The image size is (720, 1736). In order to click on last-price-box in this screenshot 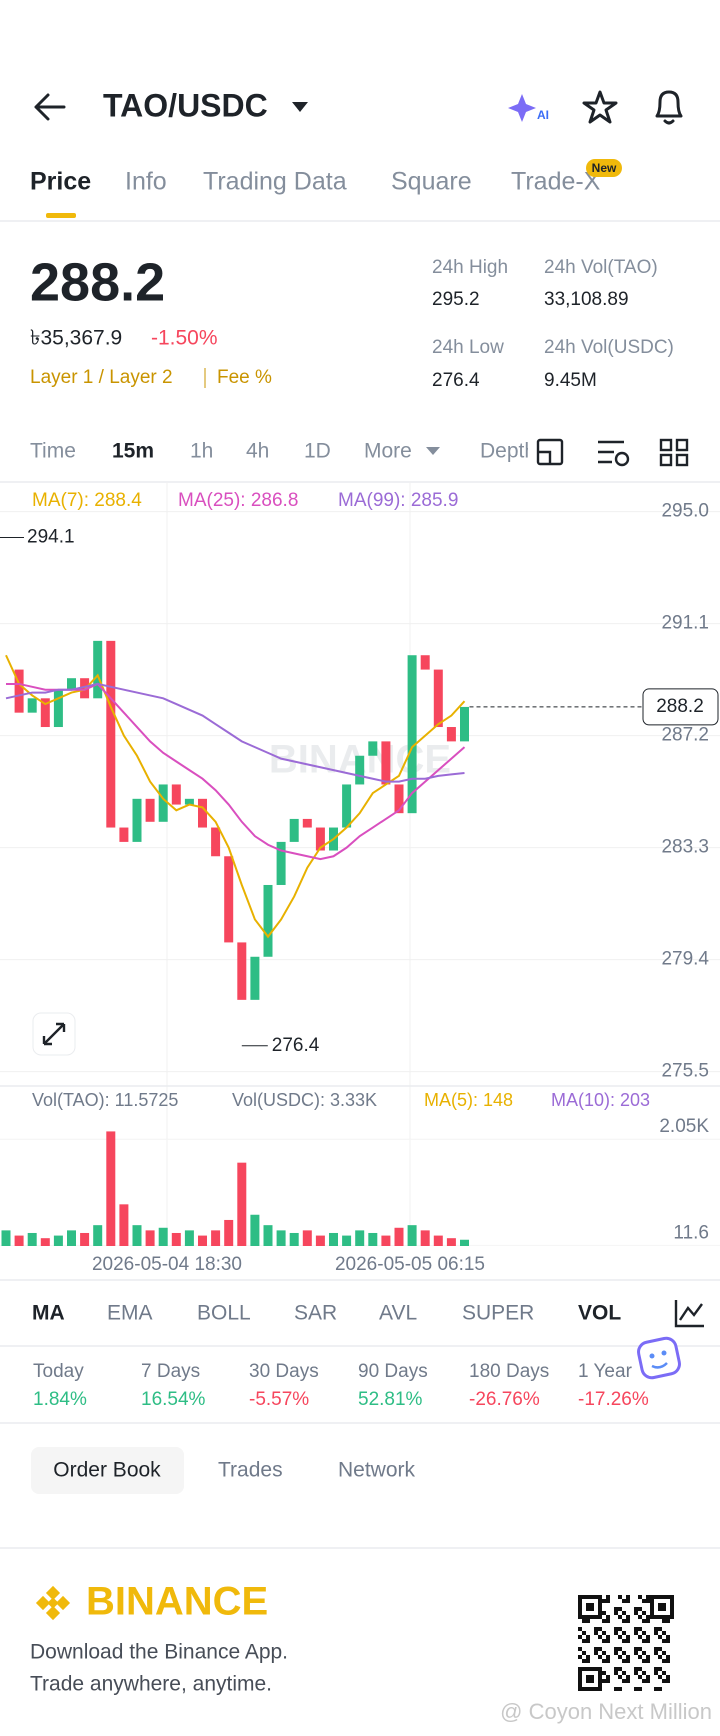, I will do `click(680, 707)`.